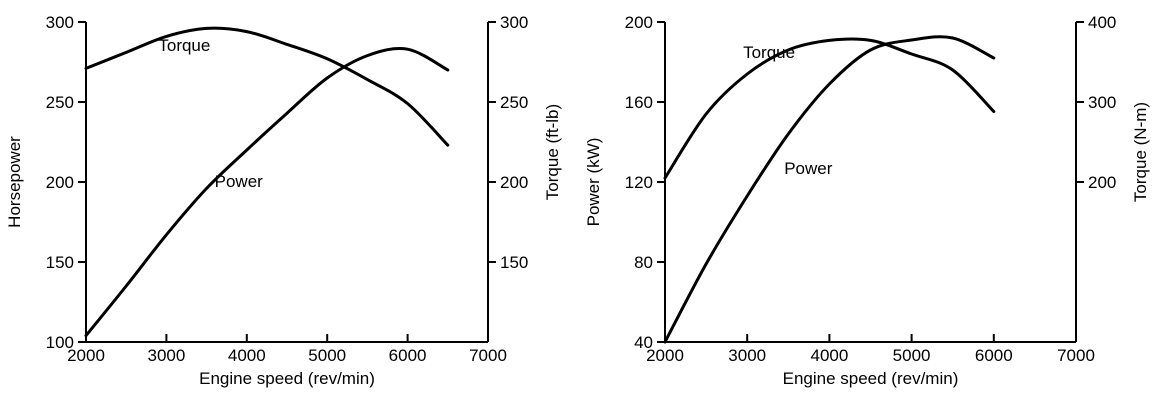 This screenshot has height=403, width=1156. Describe the element at coordinates (639, 102) in the screenshot. I see `left-y-tick-label: 160` at that location.